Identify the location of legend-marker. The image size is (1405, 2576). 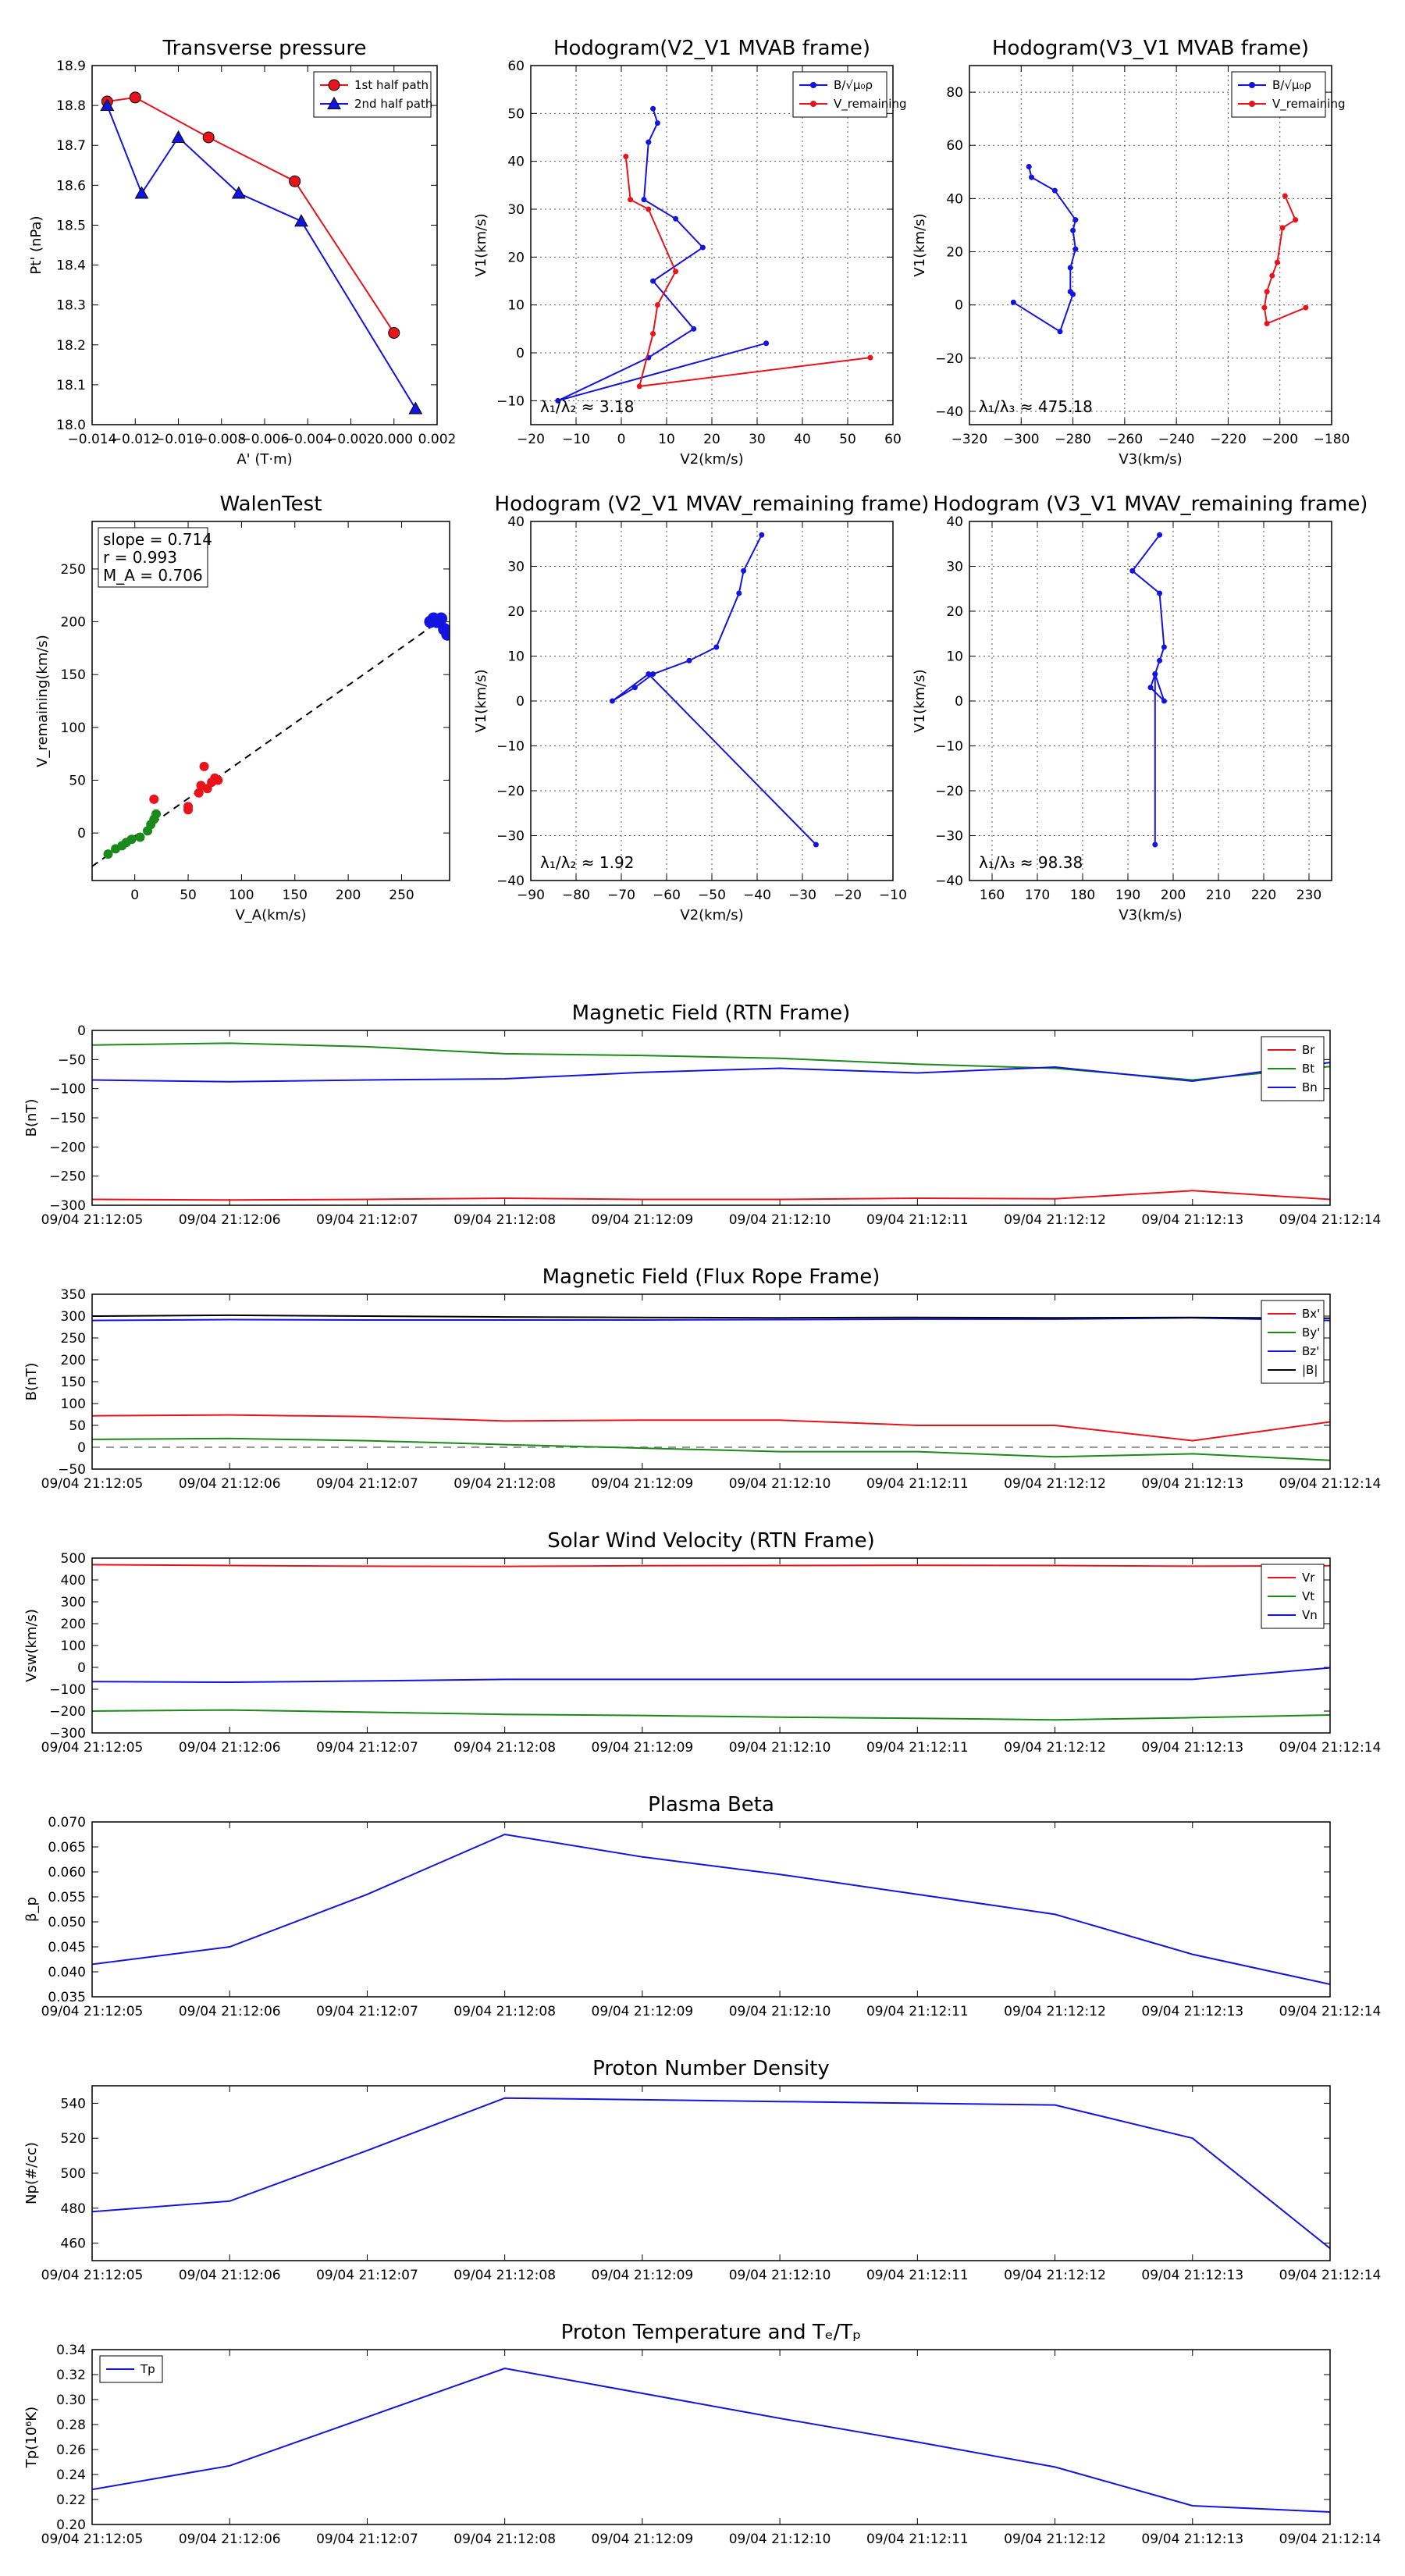
(334, 85).